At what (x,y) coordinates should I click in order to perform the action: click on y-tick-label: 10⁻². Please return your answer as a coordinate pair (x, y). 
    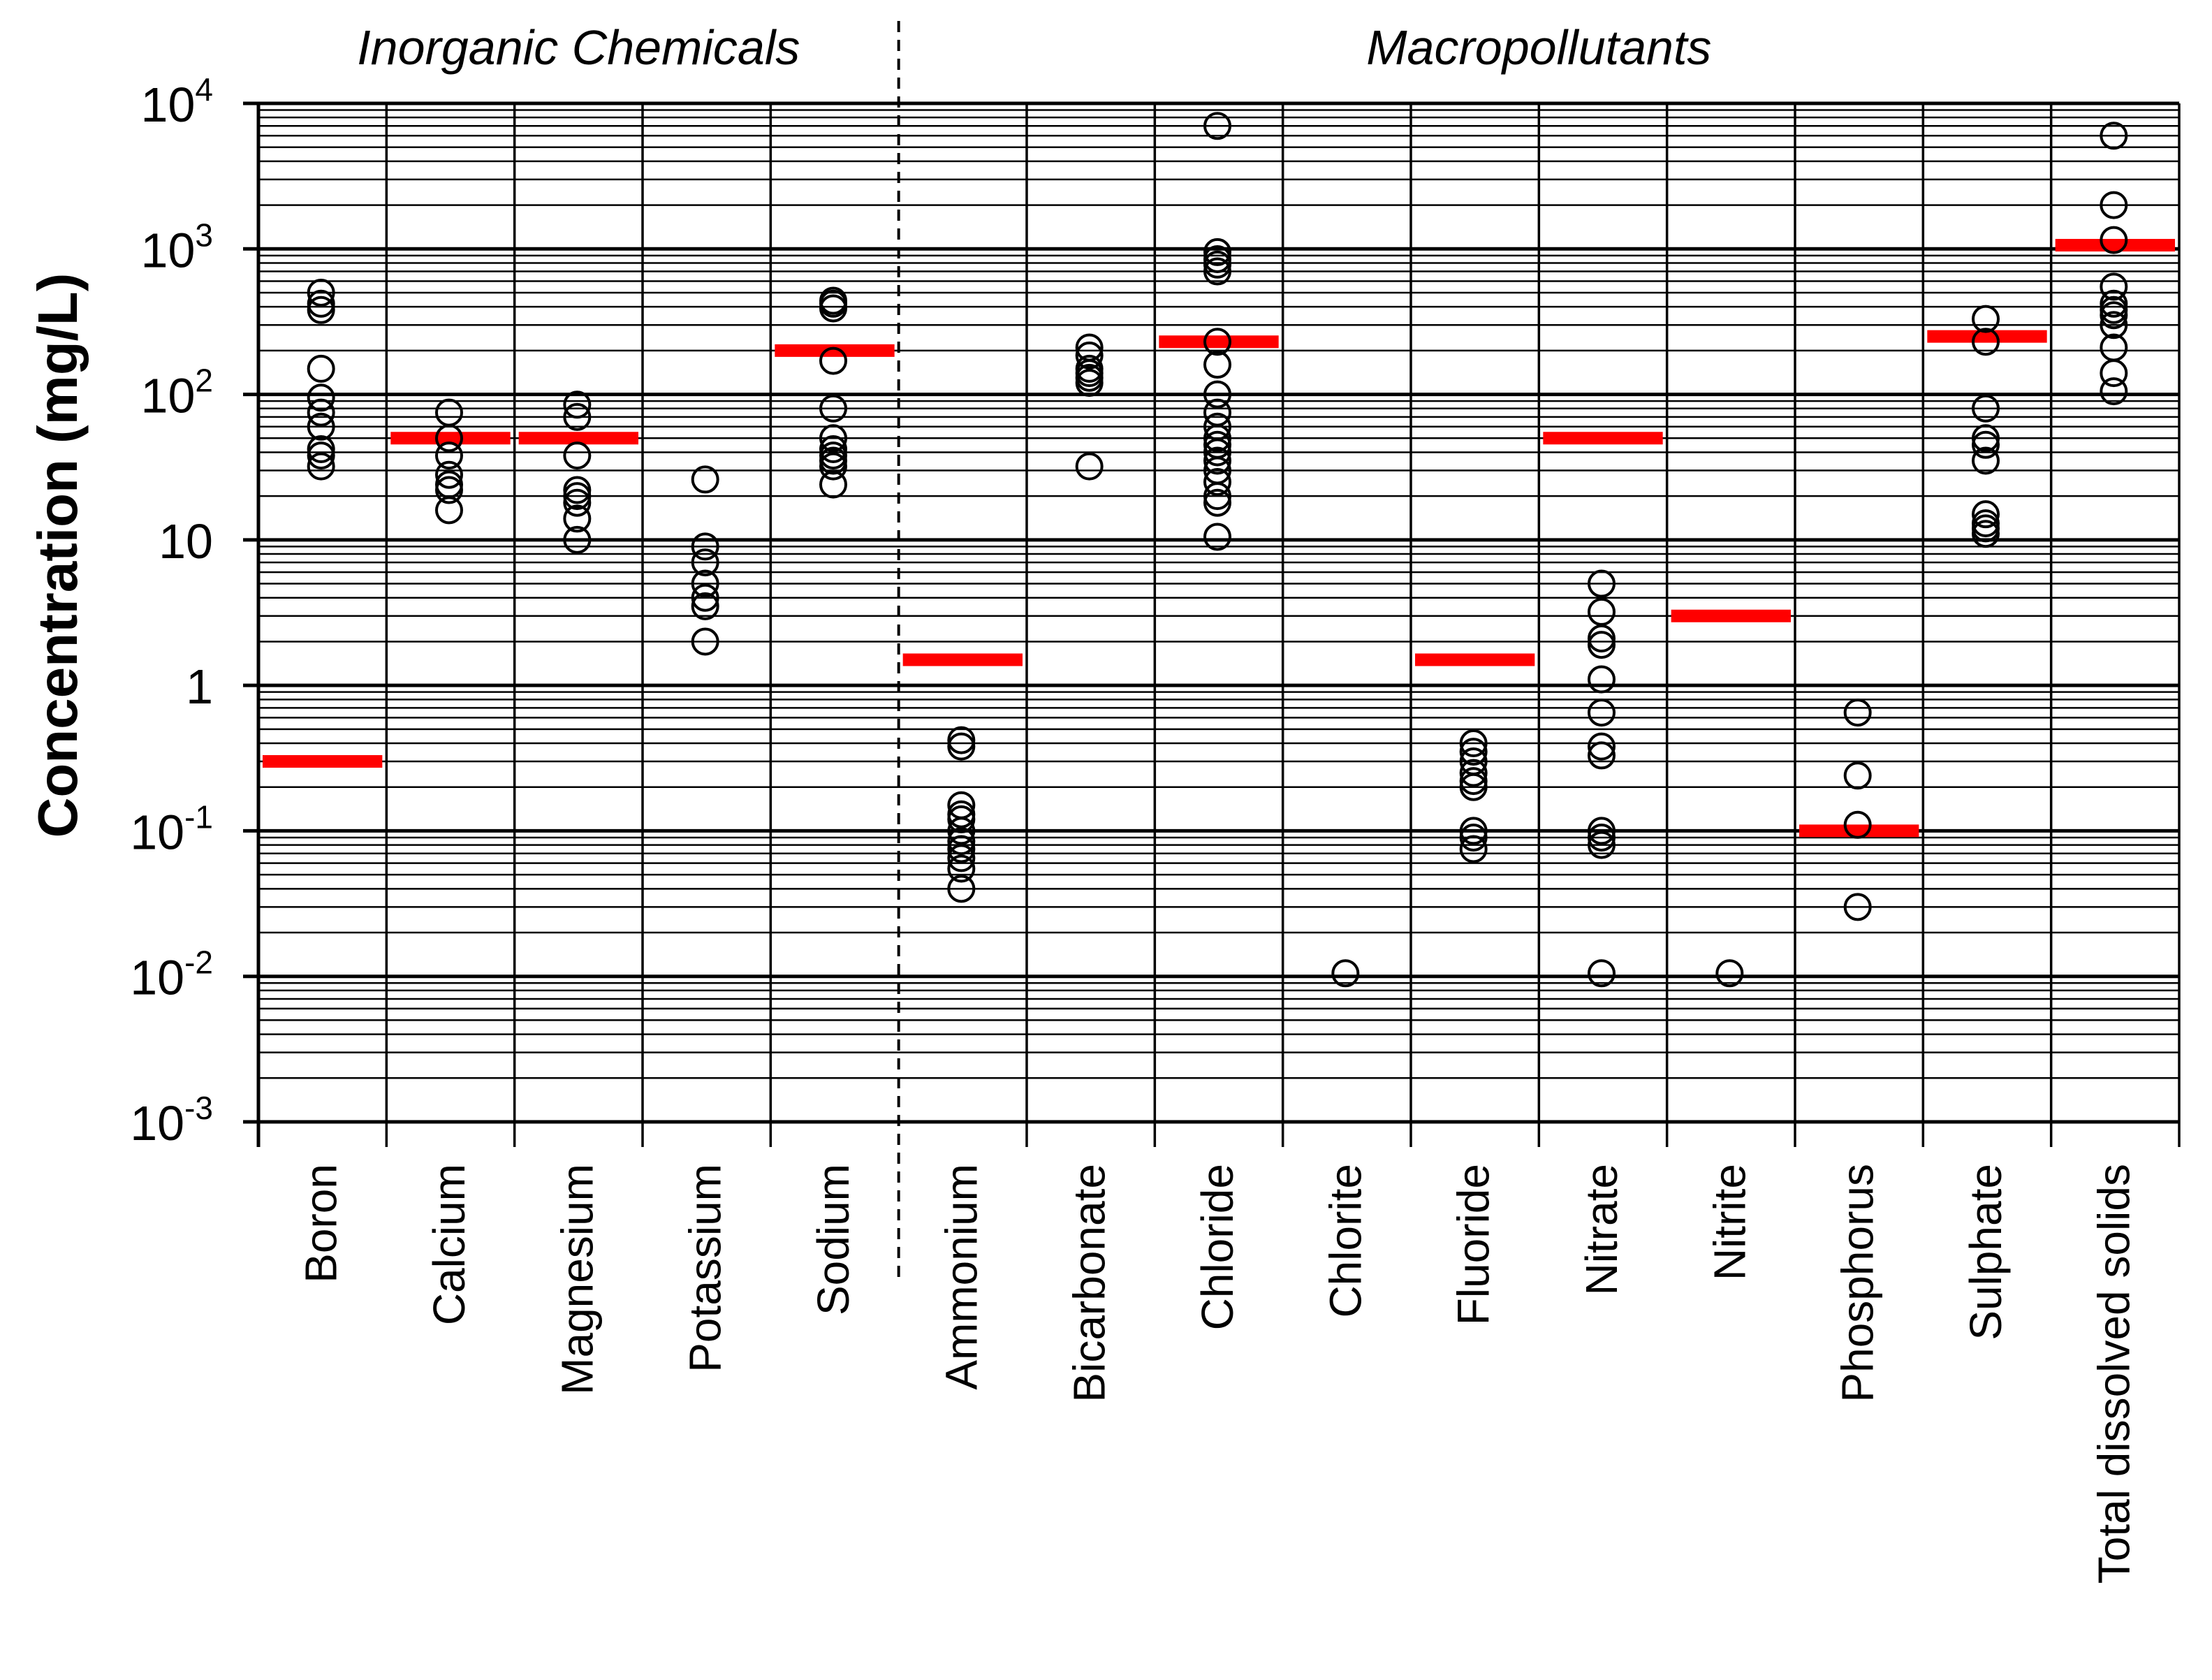
    Looking at the image, I should click on (171, 975).